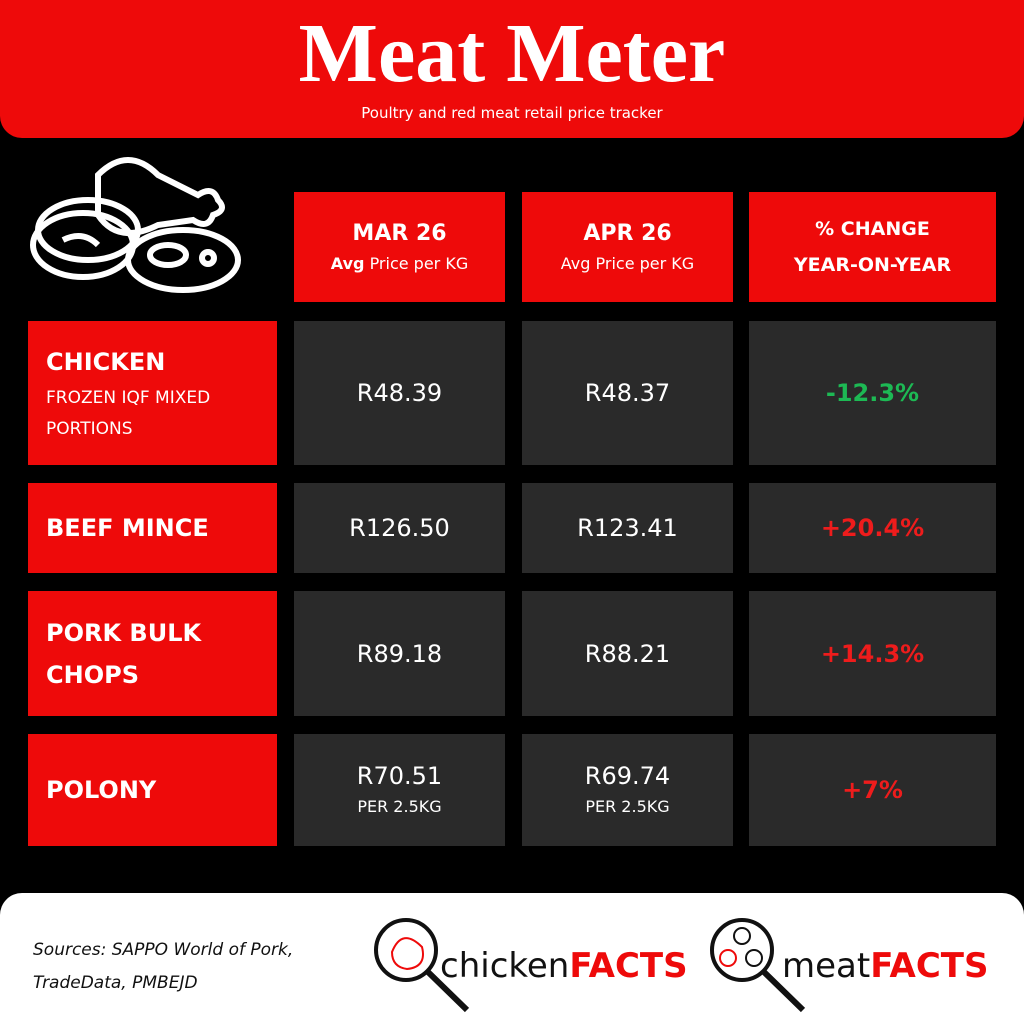 Image resolution: width=1024 pixels, height=1024 pixels. I want to click on price: R89.18, so click(399, 653).